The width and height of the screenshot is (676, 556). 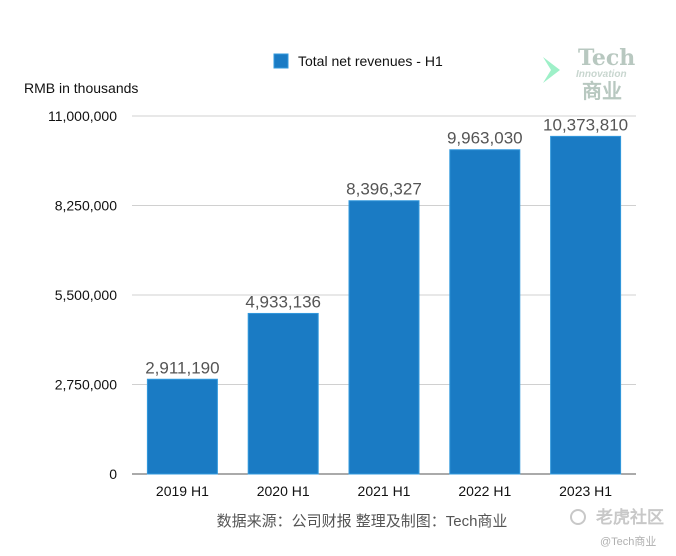 I want to click on x-tick-label: 2022 H1, so click(x=484, y=491).